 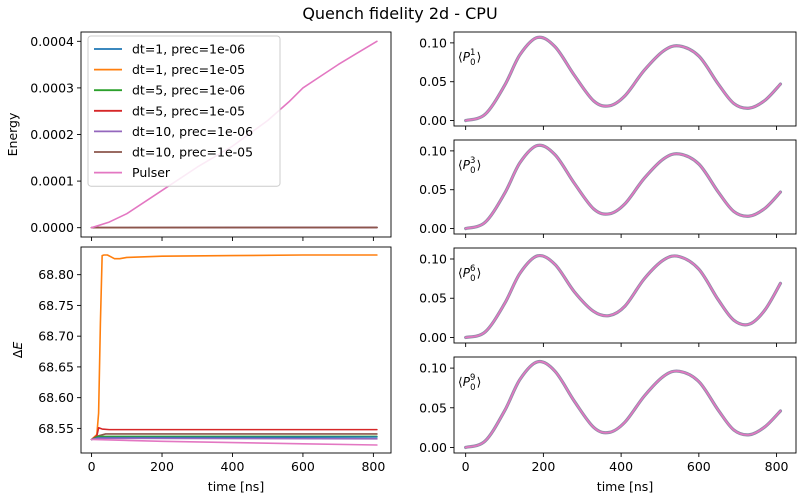 What do you see at coordinates (188, 90) in the screenshot?
I see `legend-entry: dt=5, prec=1e-06` at bounding box center [188, 90].